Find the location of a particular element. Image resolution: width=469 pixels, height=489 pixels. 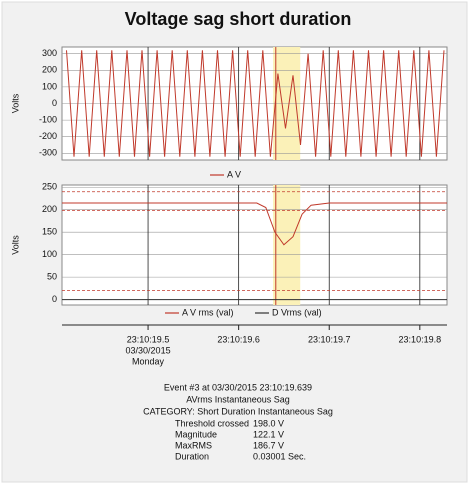

x-date-label: 03/30/2015 is located at coordinates (148, 350).